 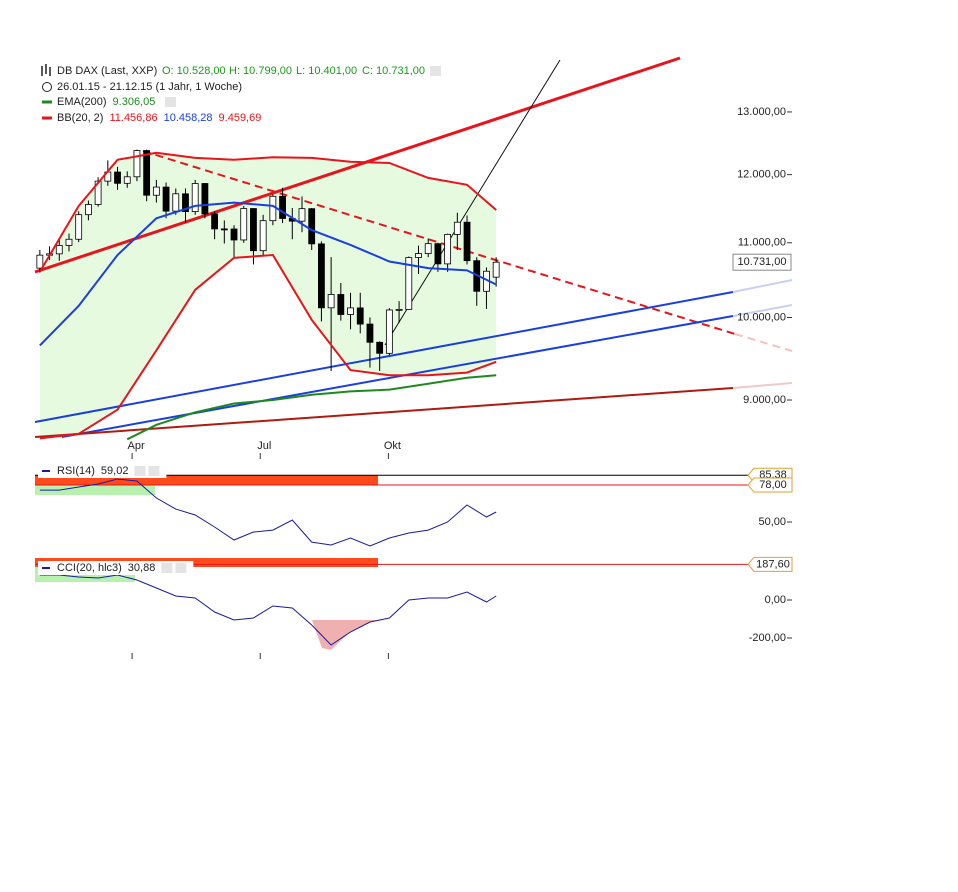 What do you see at coordinates (393, 71) in the screenshot?
I see `quote-close: C: 10.731,00` at bounding box center [393, 71].